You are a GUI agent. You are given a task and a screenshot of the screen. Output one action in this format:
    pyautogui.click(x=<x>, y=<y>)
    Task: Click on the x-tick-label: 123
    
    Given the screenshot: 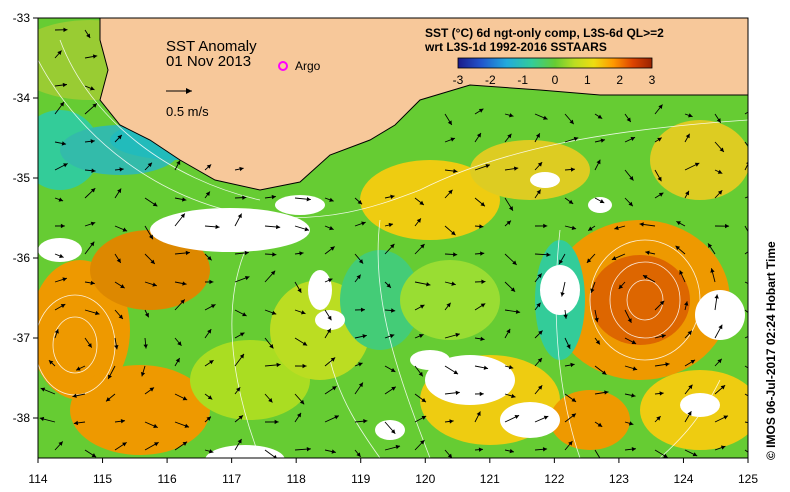 What is the action you would take?
    pyautogui.click(x=619, y=479)
    